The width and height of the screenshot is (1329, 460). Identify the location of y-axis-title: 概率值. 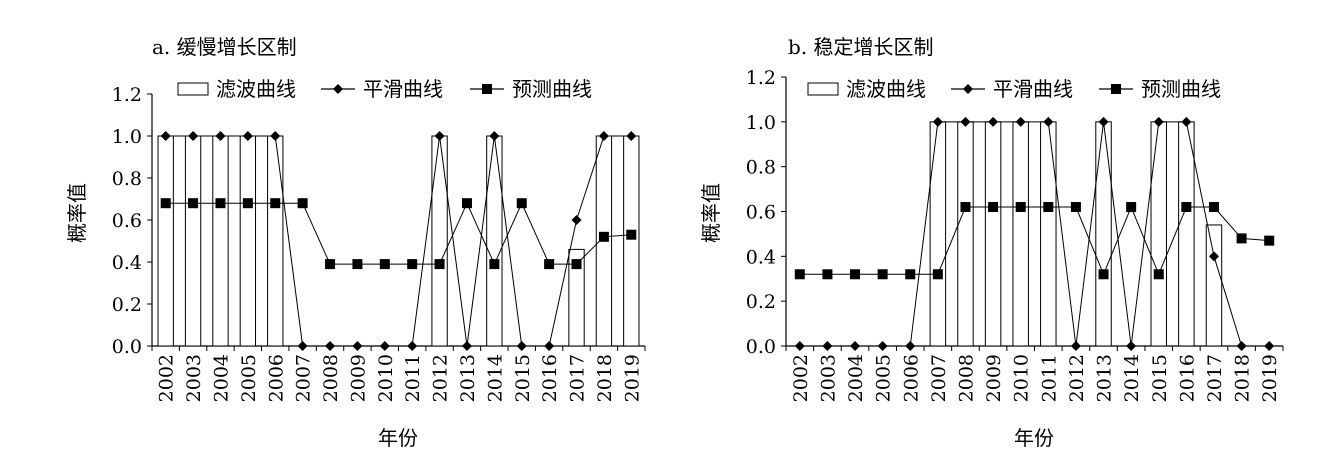
(77, 213).